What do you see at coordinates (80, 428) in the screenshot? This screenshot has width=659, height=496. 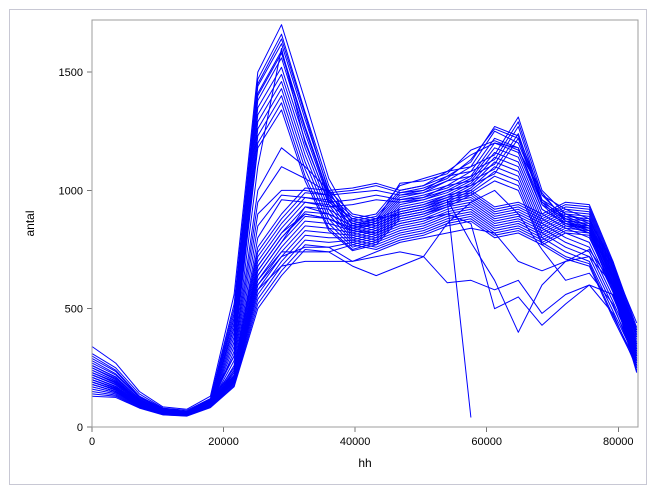 I see `y-tick-label: 0` at bounding box center [80, 428].